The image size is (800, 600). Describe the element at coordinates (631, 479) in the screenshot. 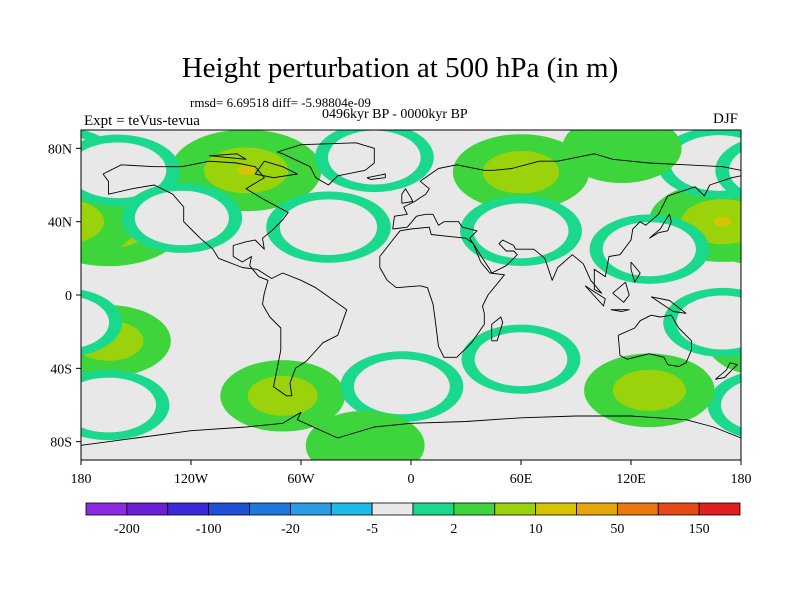

I see `lon-tick-label: 120E` at that location.